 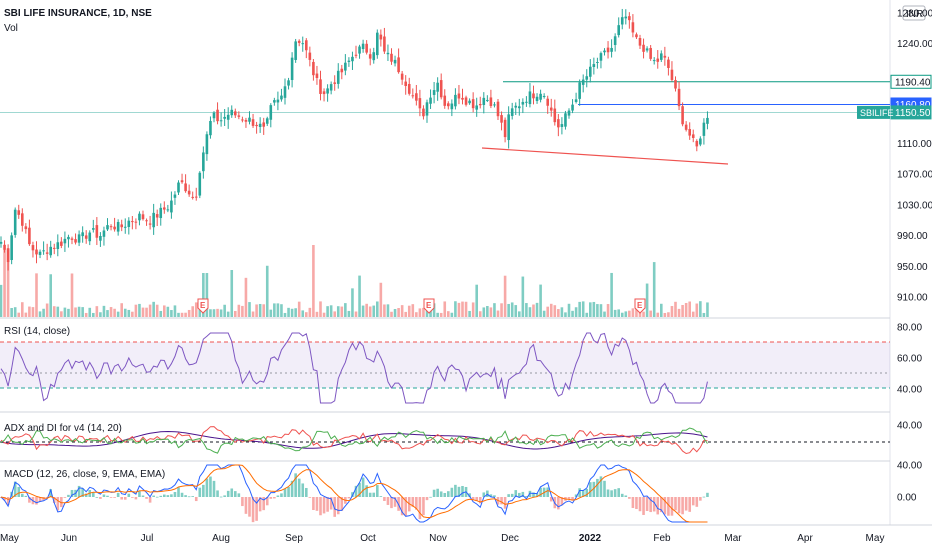 What do you see at coordinates (911, 81) in the screenshot?
I see `price-badge-level-green: 1190.40` at bounding box center [911, 81].